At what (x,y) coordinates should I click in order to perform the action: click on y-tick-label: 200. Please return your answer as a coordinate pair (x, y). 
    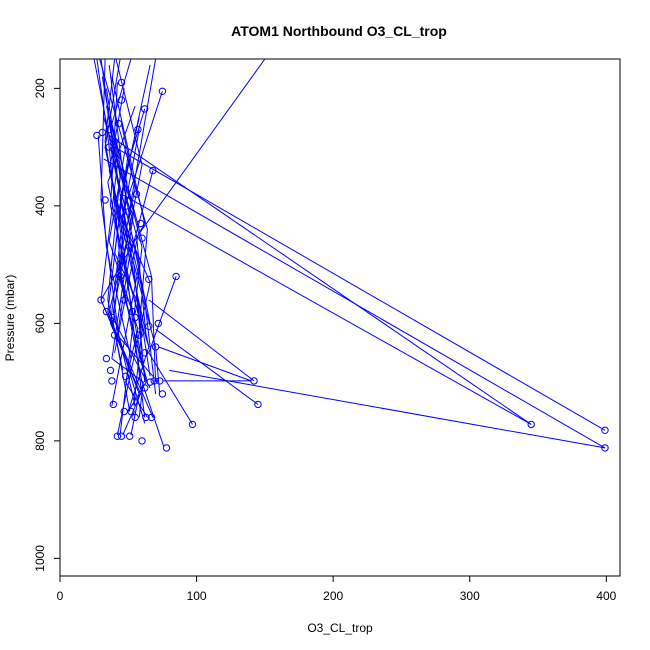
    Looking at the image, I should click on (40, 88).